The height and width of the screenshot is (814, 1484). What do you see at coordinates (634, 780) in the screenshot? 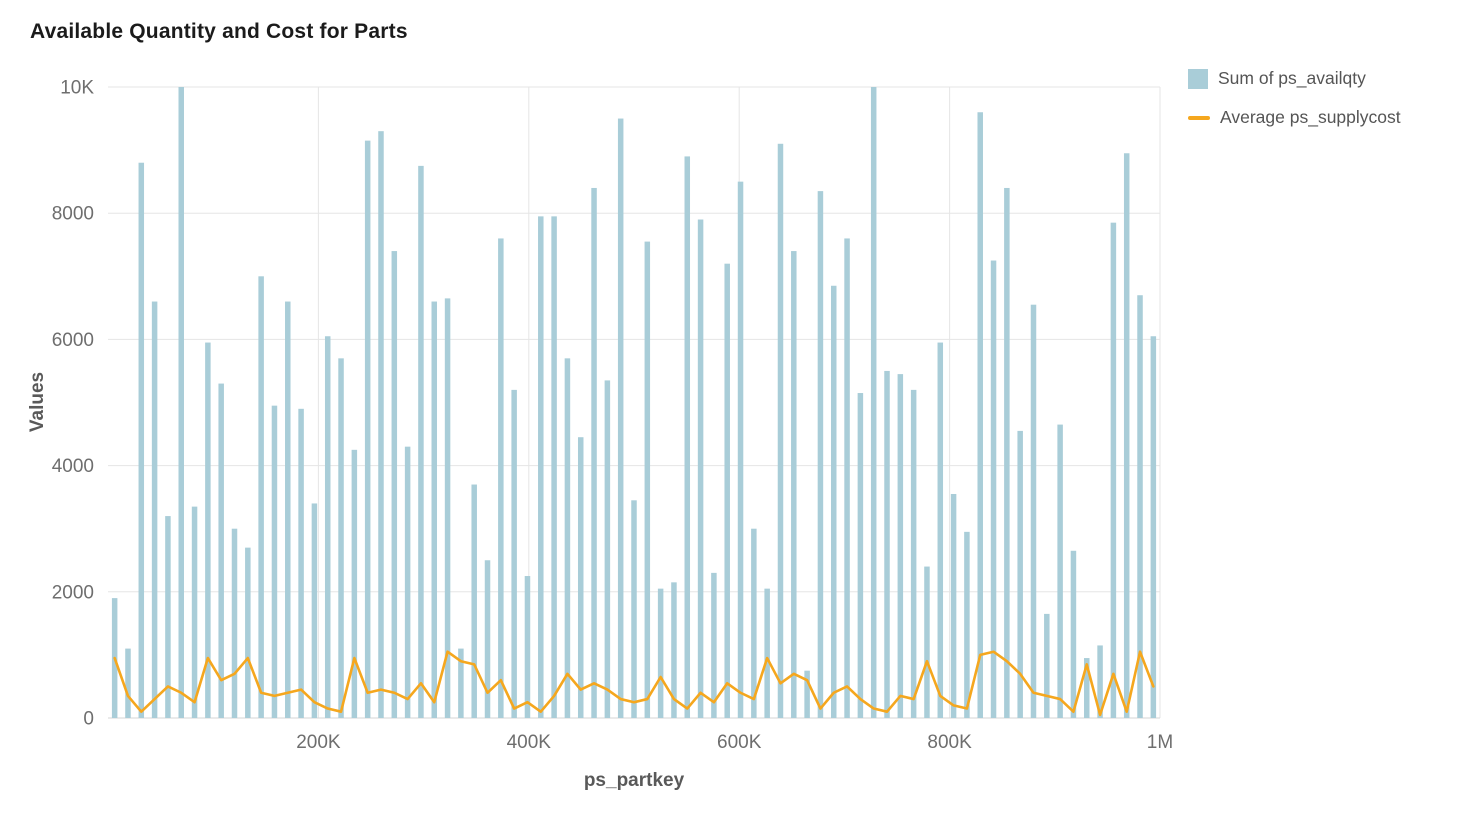
I see `x-axis-title: ps_partkey` at bounding box center [634, 780].